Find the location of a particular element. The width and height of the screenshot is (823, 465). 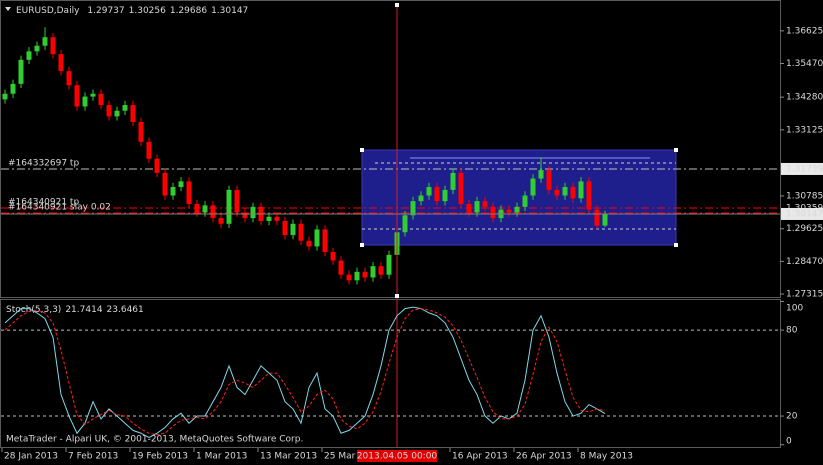

stoch-k: 21.7414 is located at coordinates (83, 310).